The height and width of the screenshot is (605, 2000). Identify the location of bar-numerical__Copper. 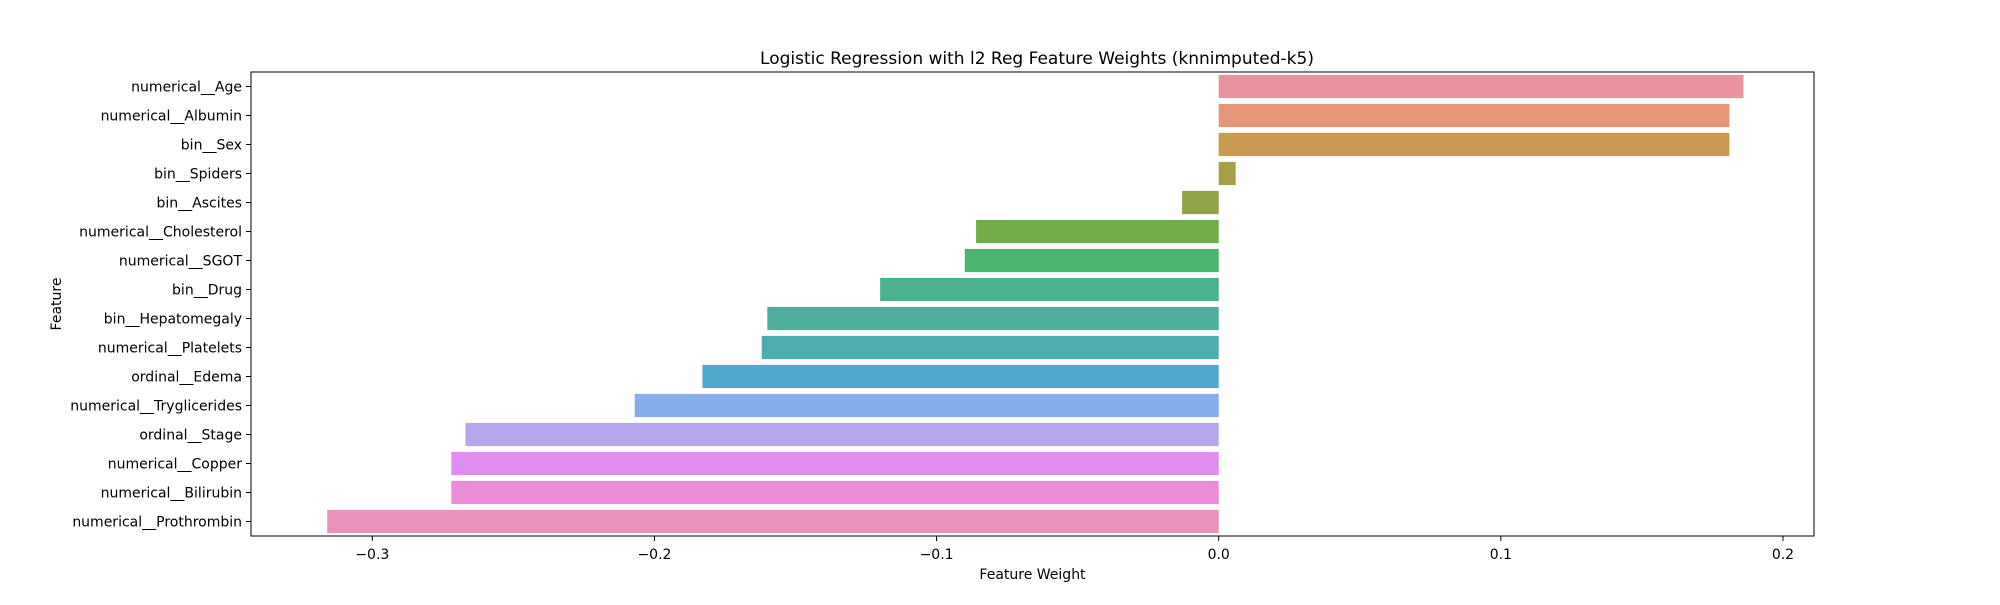
(835, 463).